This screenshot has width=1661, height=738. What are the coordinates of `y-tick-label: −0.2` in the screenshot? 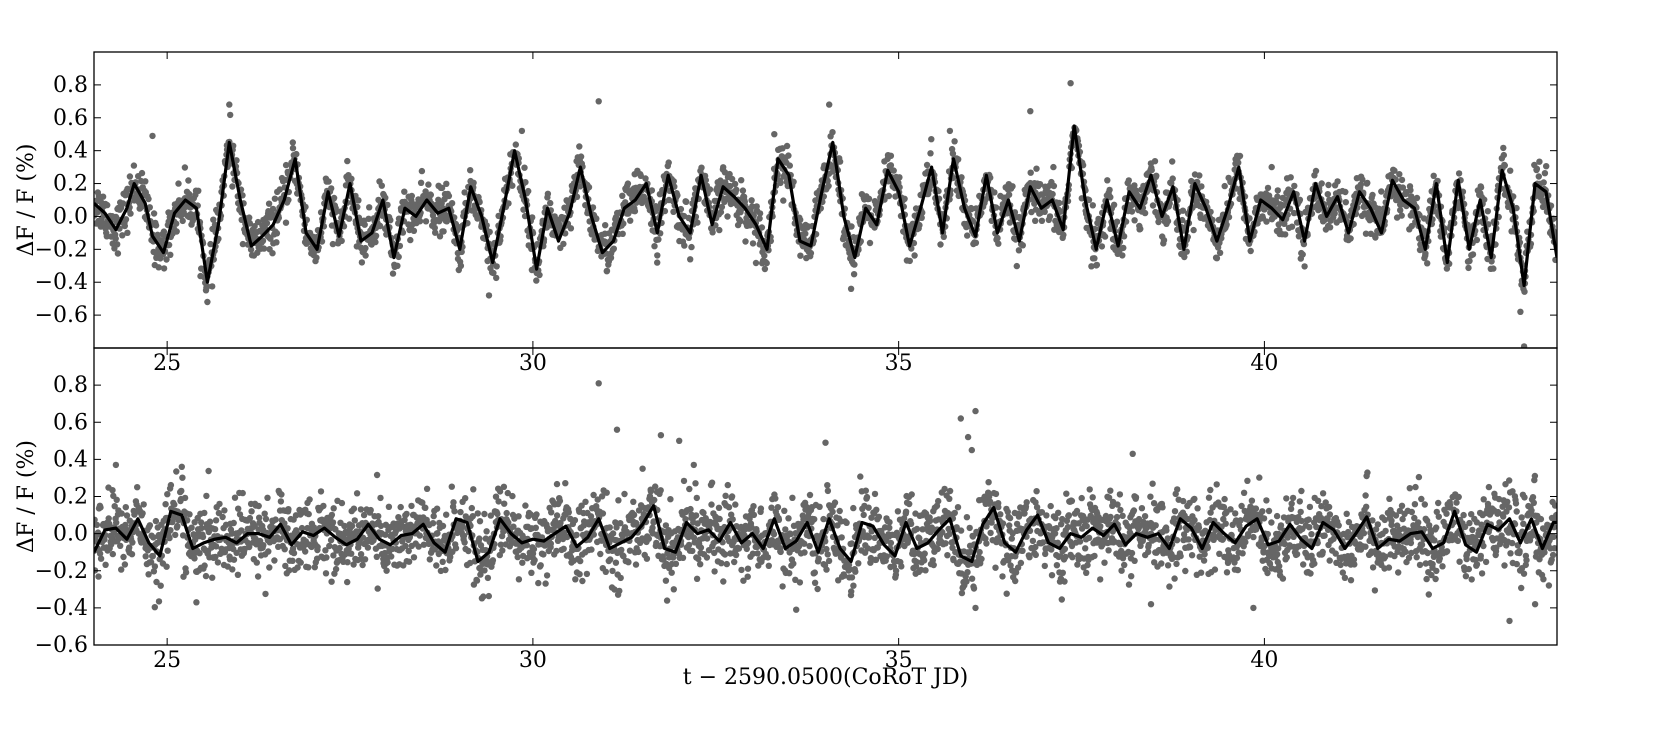 It's located at (61, 249).